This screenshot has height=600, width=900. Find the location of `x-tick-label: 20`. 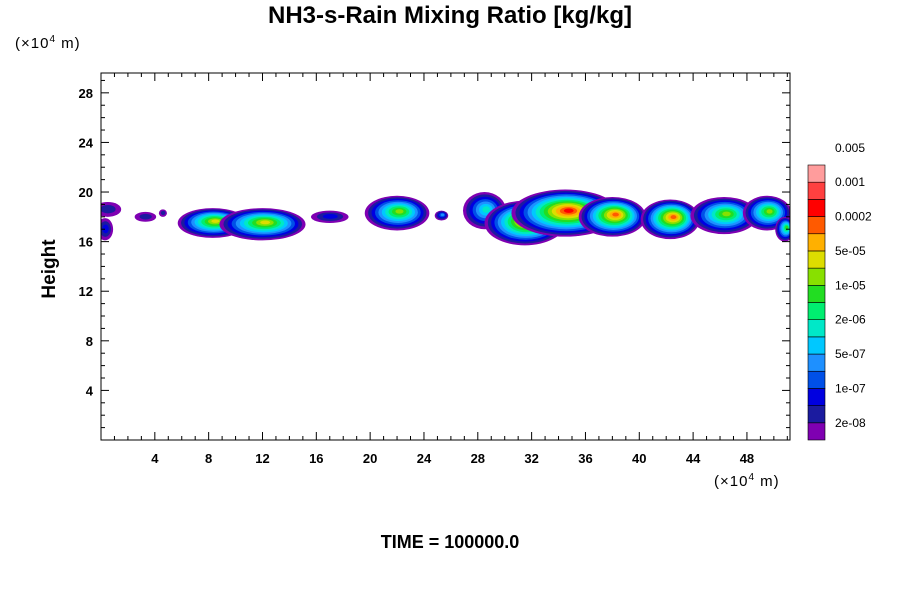

x-tick-label: 20 is located at coordinates (370, 458).